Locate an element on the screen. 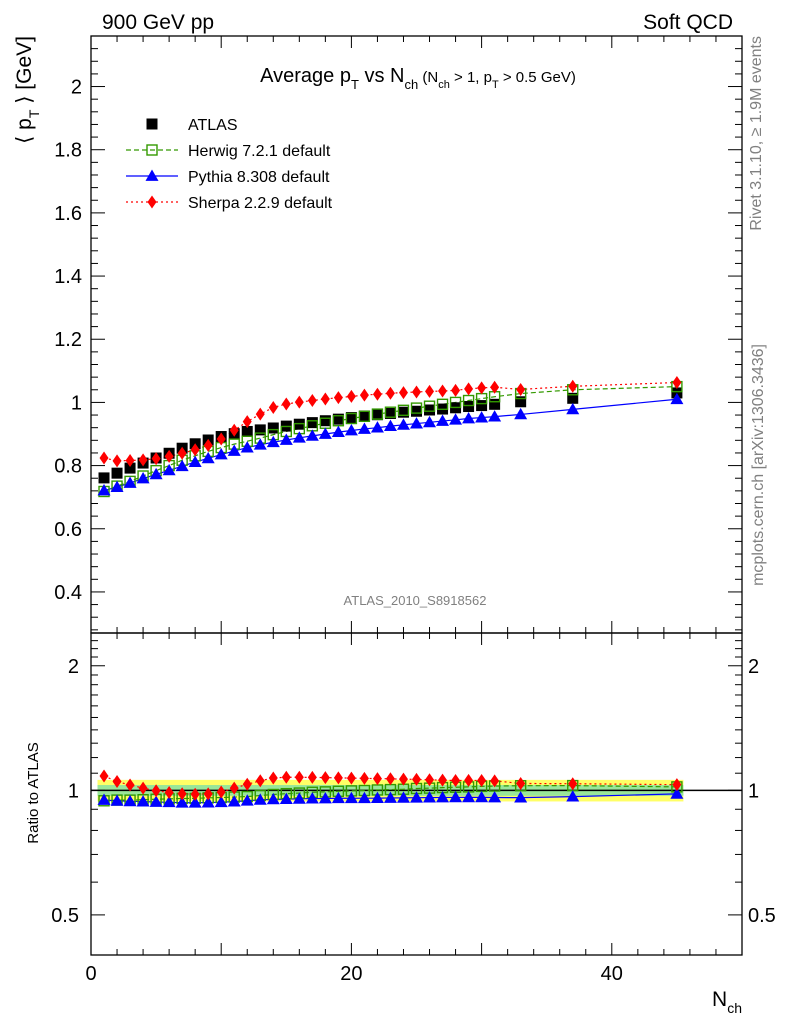 The height and width of the screenshot is (1024, 786). legend-label-sherpa: Sherpa 2.2.9 default is located at coordinates (260, 203).